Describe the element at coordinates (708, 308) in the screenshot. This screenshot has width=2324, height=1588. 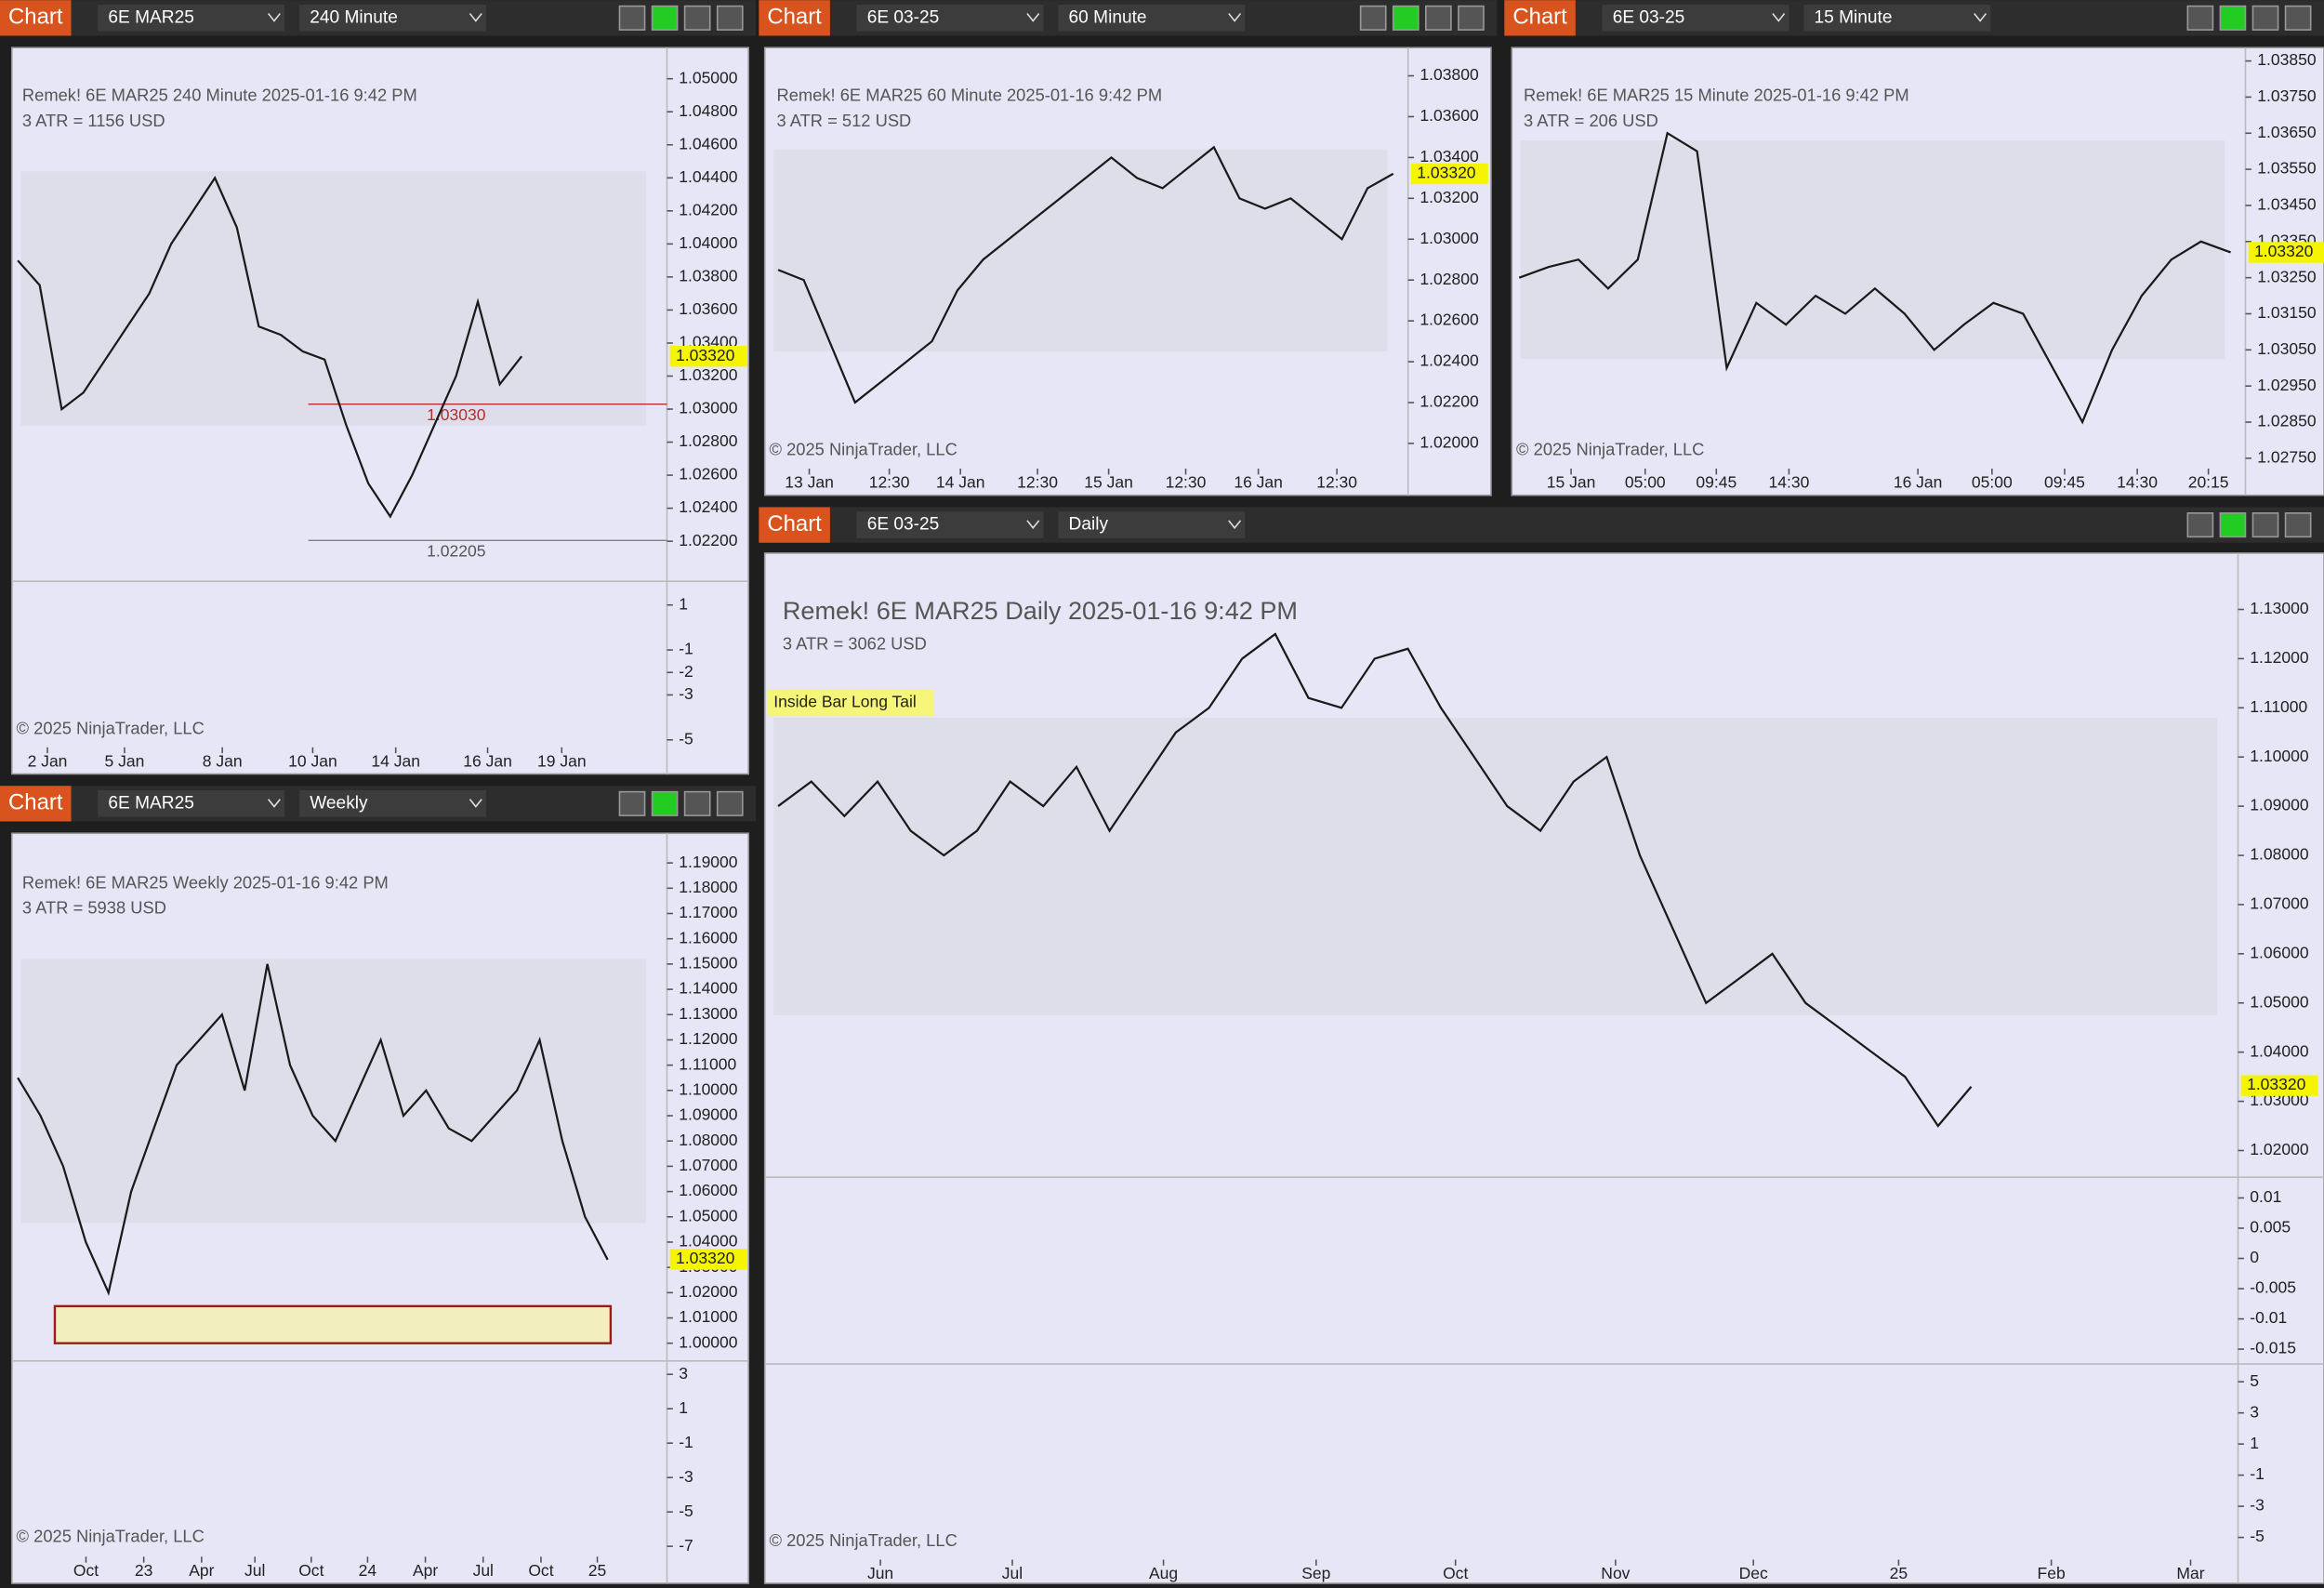
I see `price-tick-label: 1.03600` at that location.